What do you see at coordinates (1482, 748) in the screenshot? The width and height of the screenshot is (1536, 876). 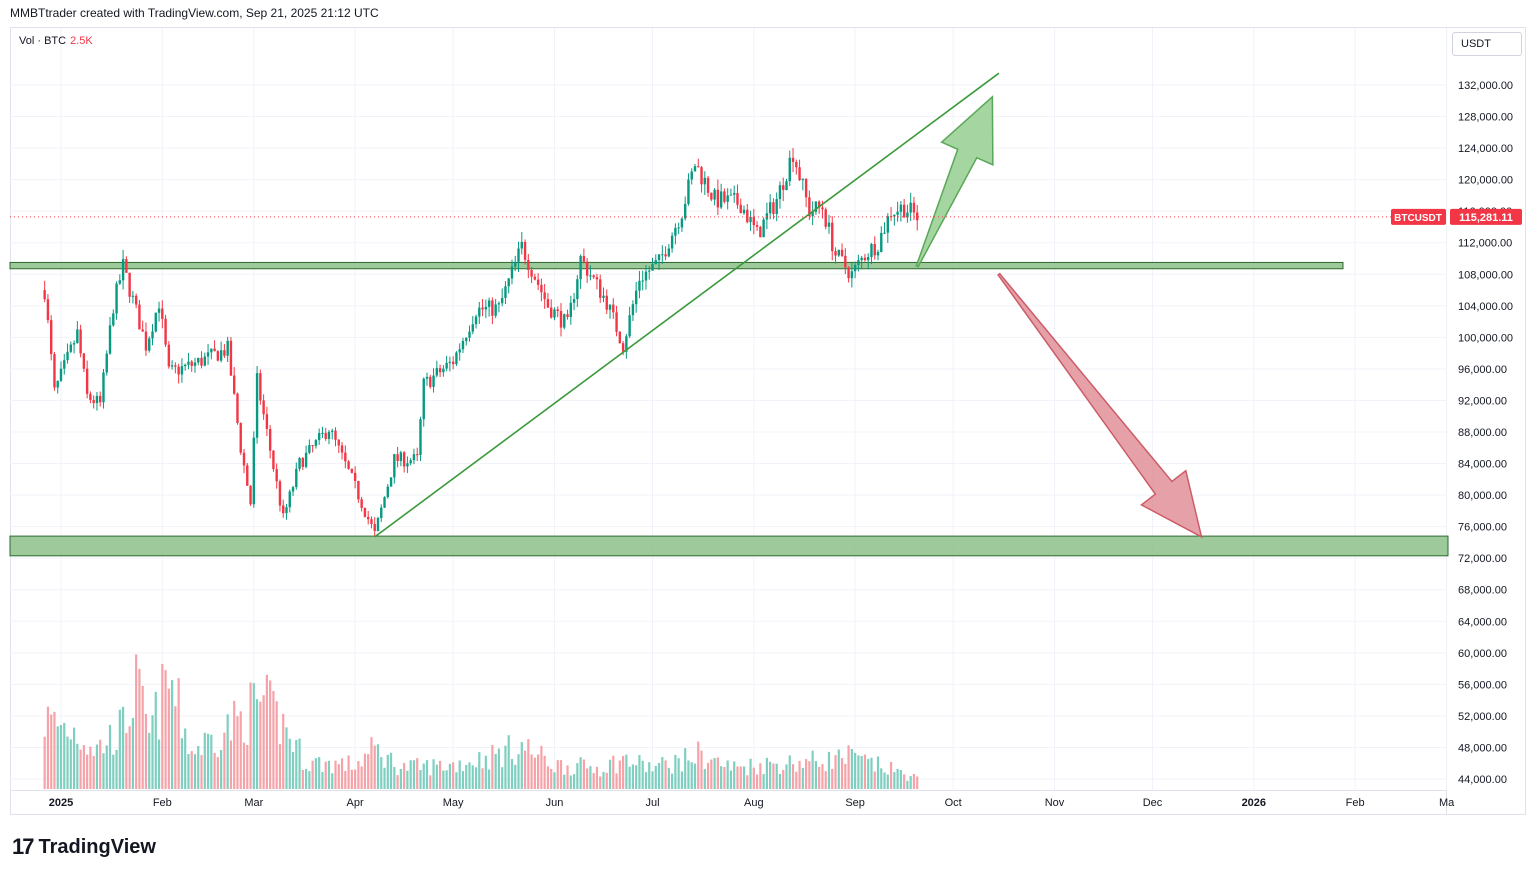 I see `price-tick-label: 48,000.00` at bounding box center [1482, 748].